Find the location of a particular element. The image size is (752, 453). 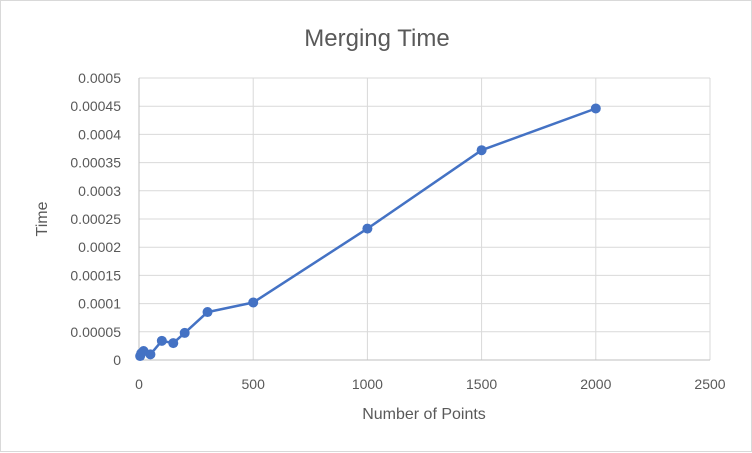

x-tick-label: 0 is located at coordinates (139, 384).